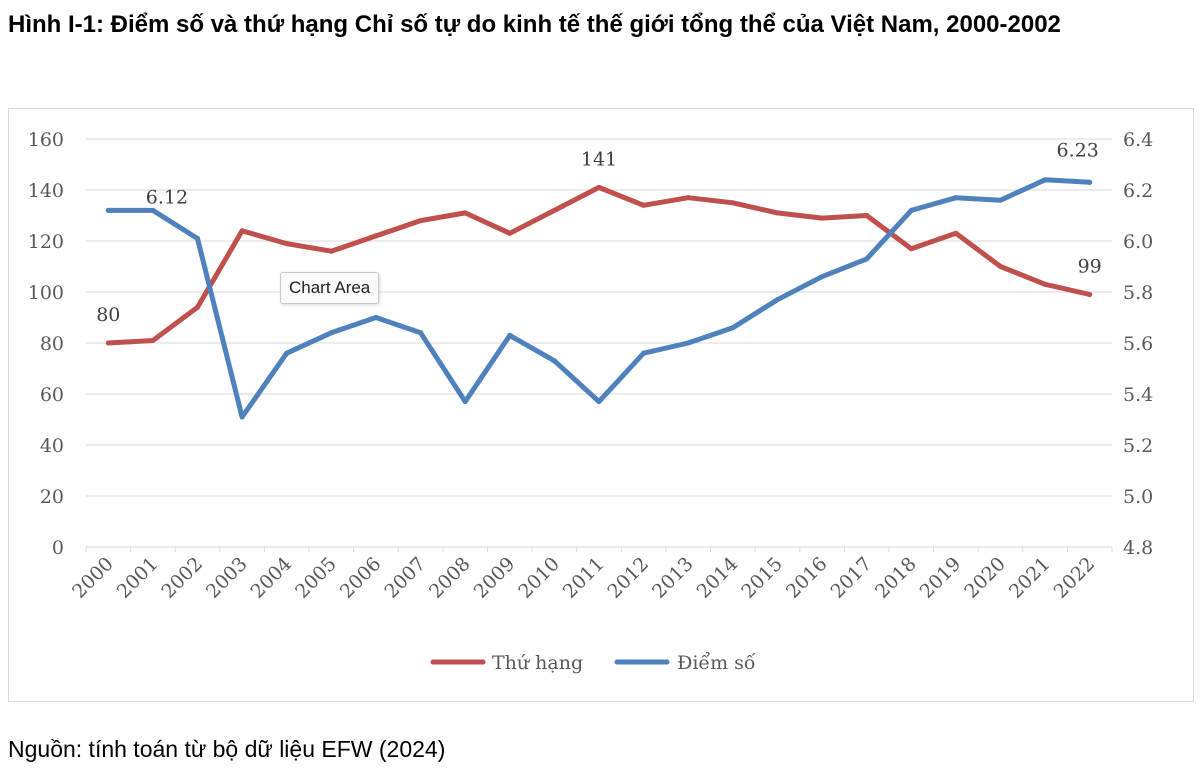 The width and height of the screenshot is (1200, 783). Describe the element at coordinates (1138, 242) in the screenshot. I see `right-tick-label: 6.0` at that location.